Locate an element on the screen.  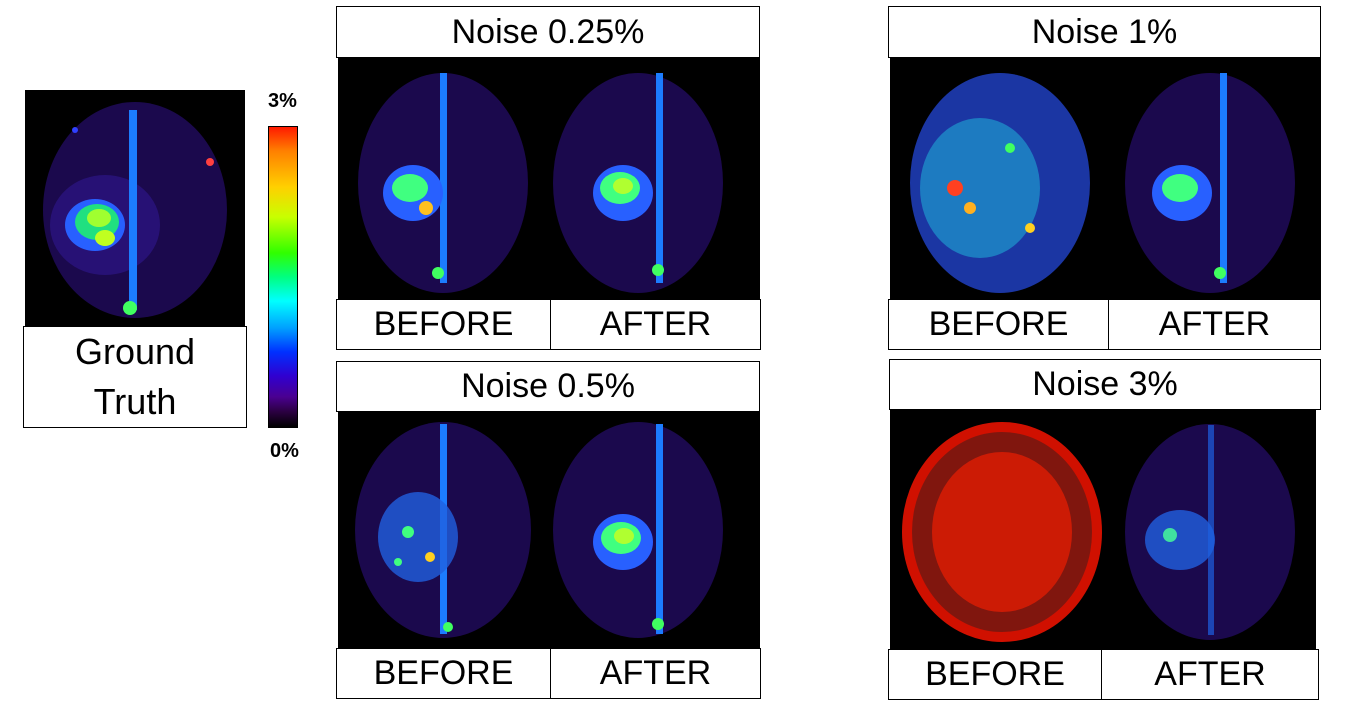
ground-truth-label: Ground Truth is located at coordinates (135, 377).